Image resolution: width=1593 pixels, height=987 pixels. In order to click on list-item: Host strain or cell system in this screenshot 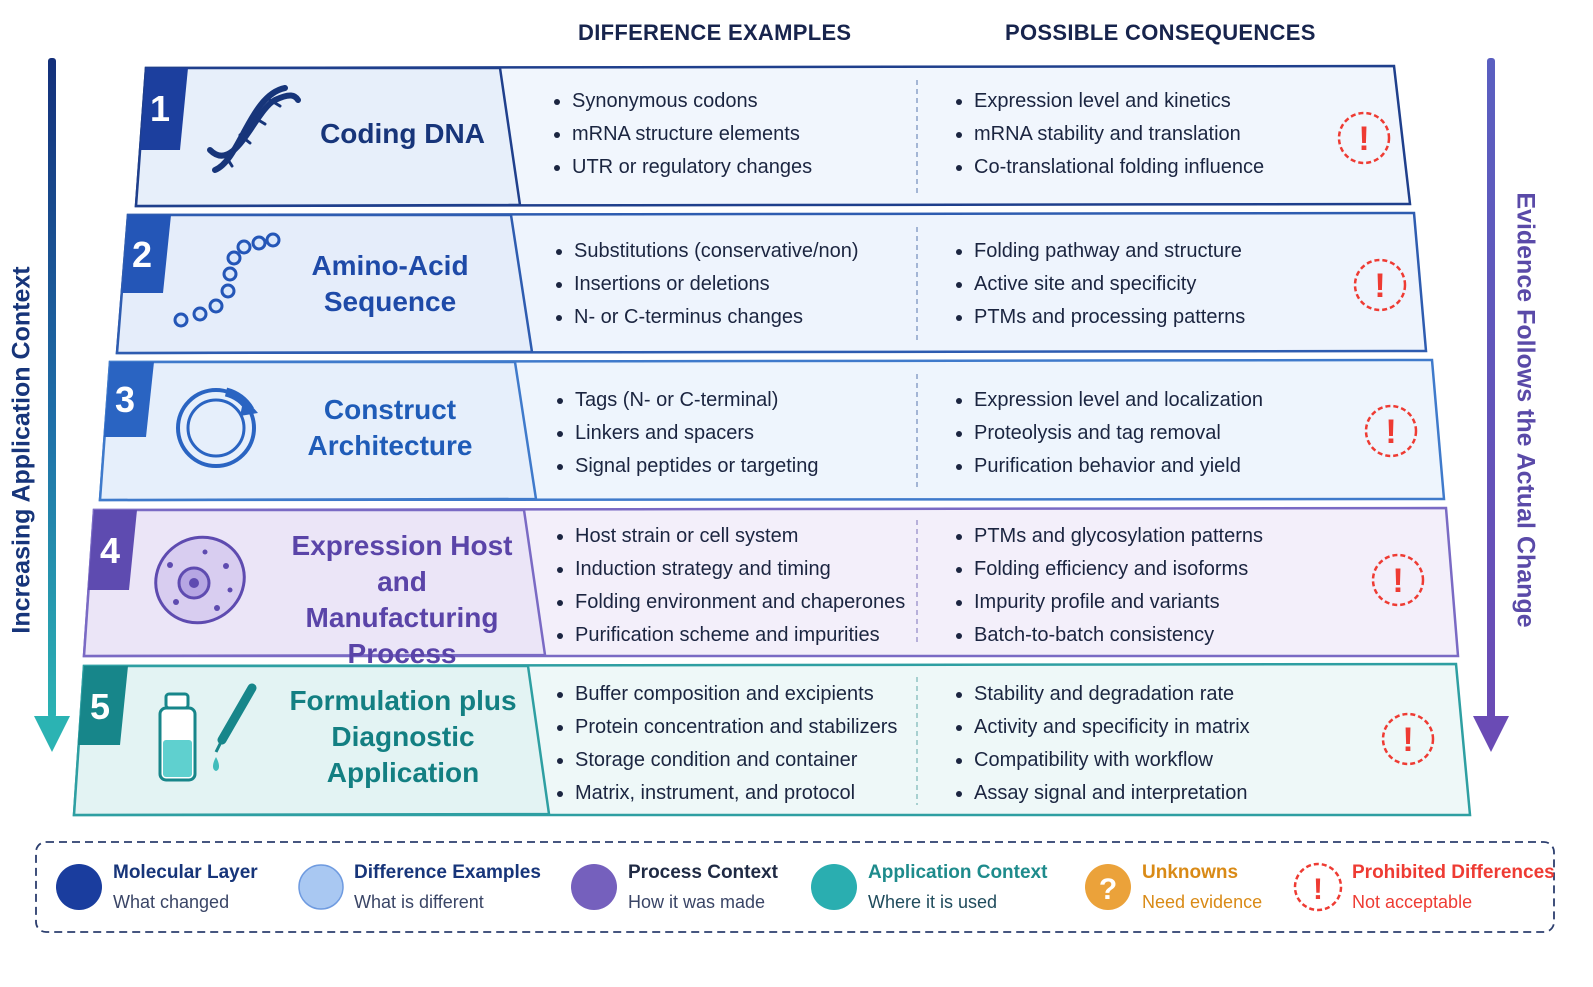, I will do `click(740, 536)`.